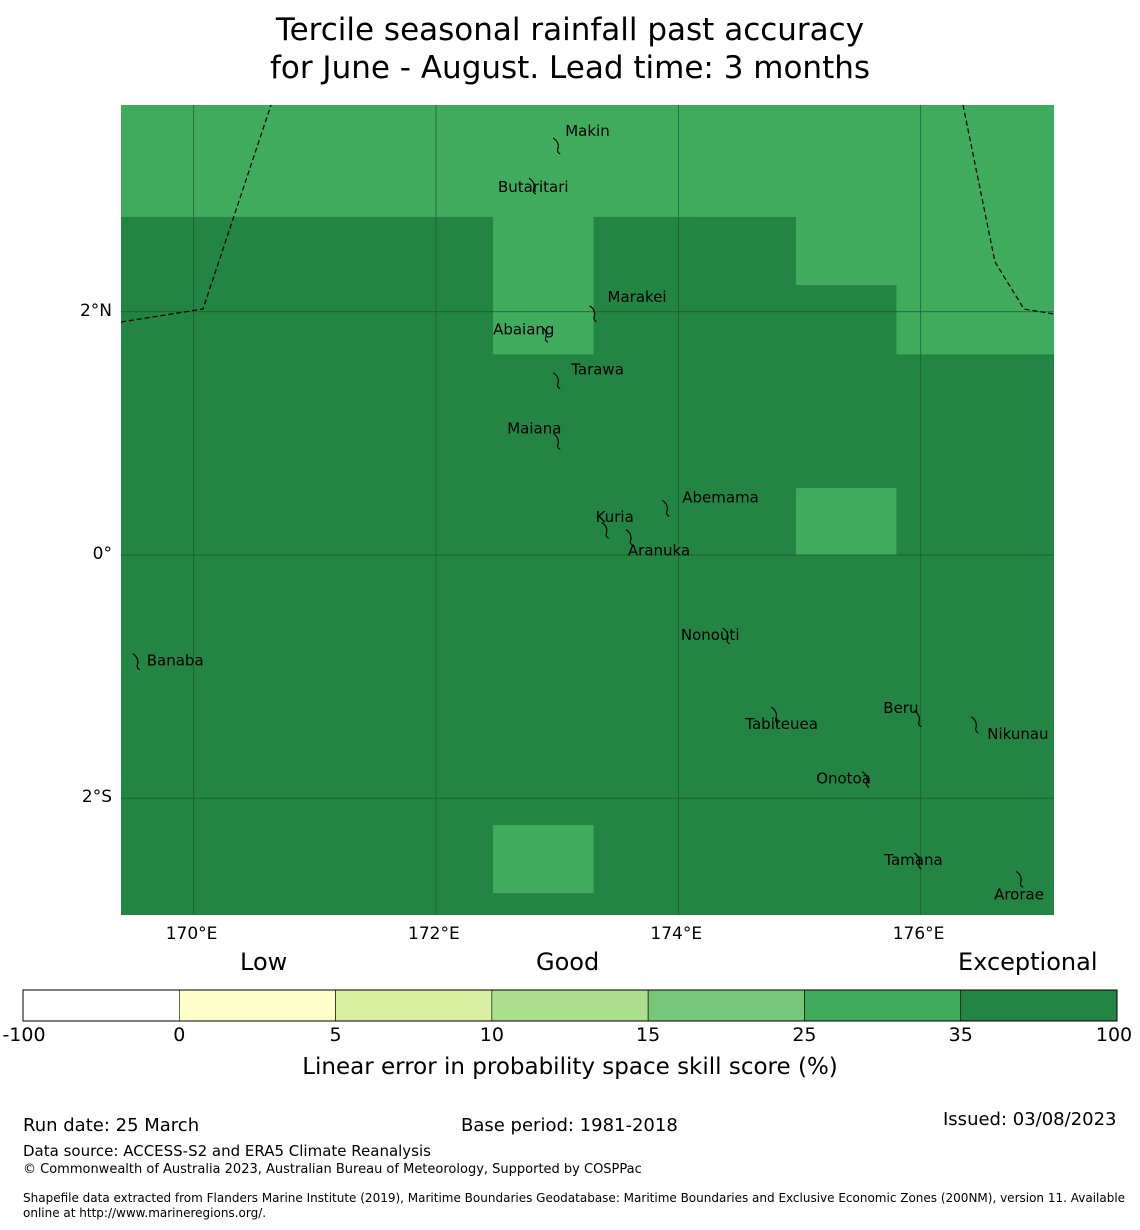  What do you see at coordinates (111, 1125) in the screenshot?
I see `run-date: Run date: 25 March` at bounding box center [111, 1125].